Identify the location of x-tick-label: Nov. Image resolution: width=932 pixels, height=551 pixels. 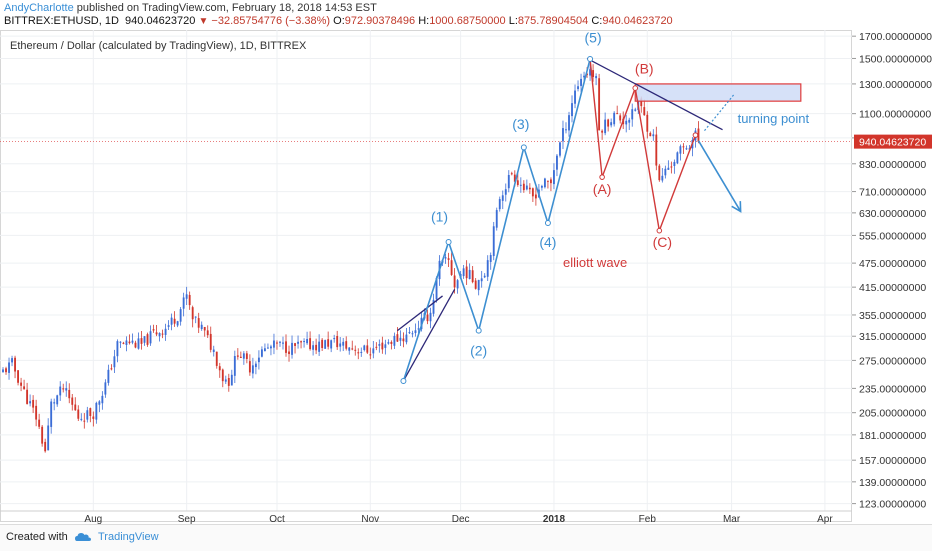
(370, 519).